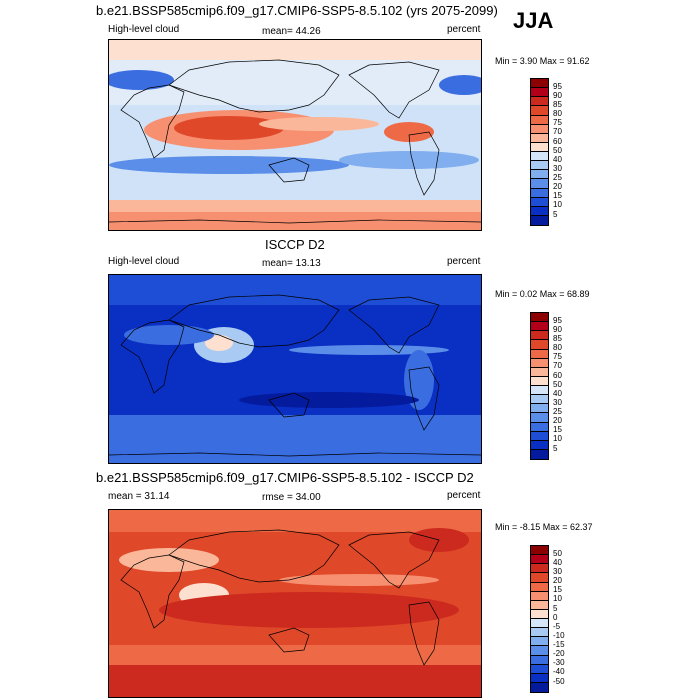 The height and width of the screenshot is (700, 700). Describe the element at coordinates (295, 221) in the screenshot. I see `panel-1-field-antarctic` at that location.